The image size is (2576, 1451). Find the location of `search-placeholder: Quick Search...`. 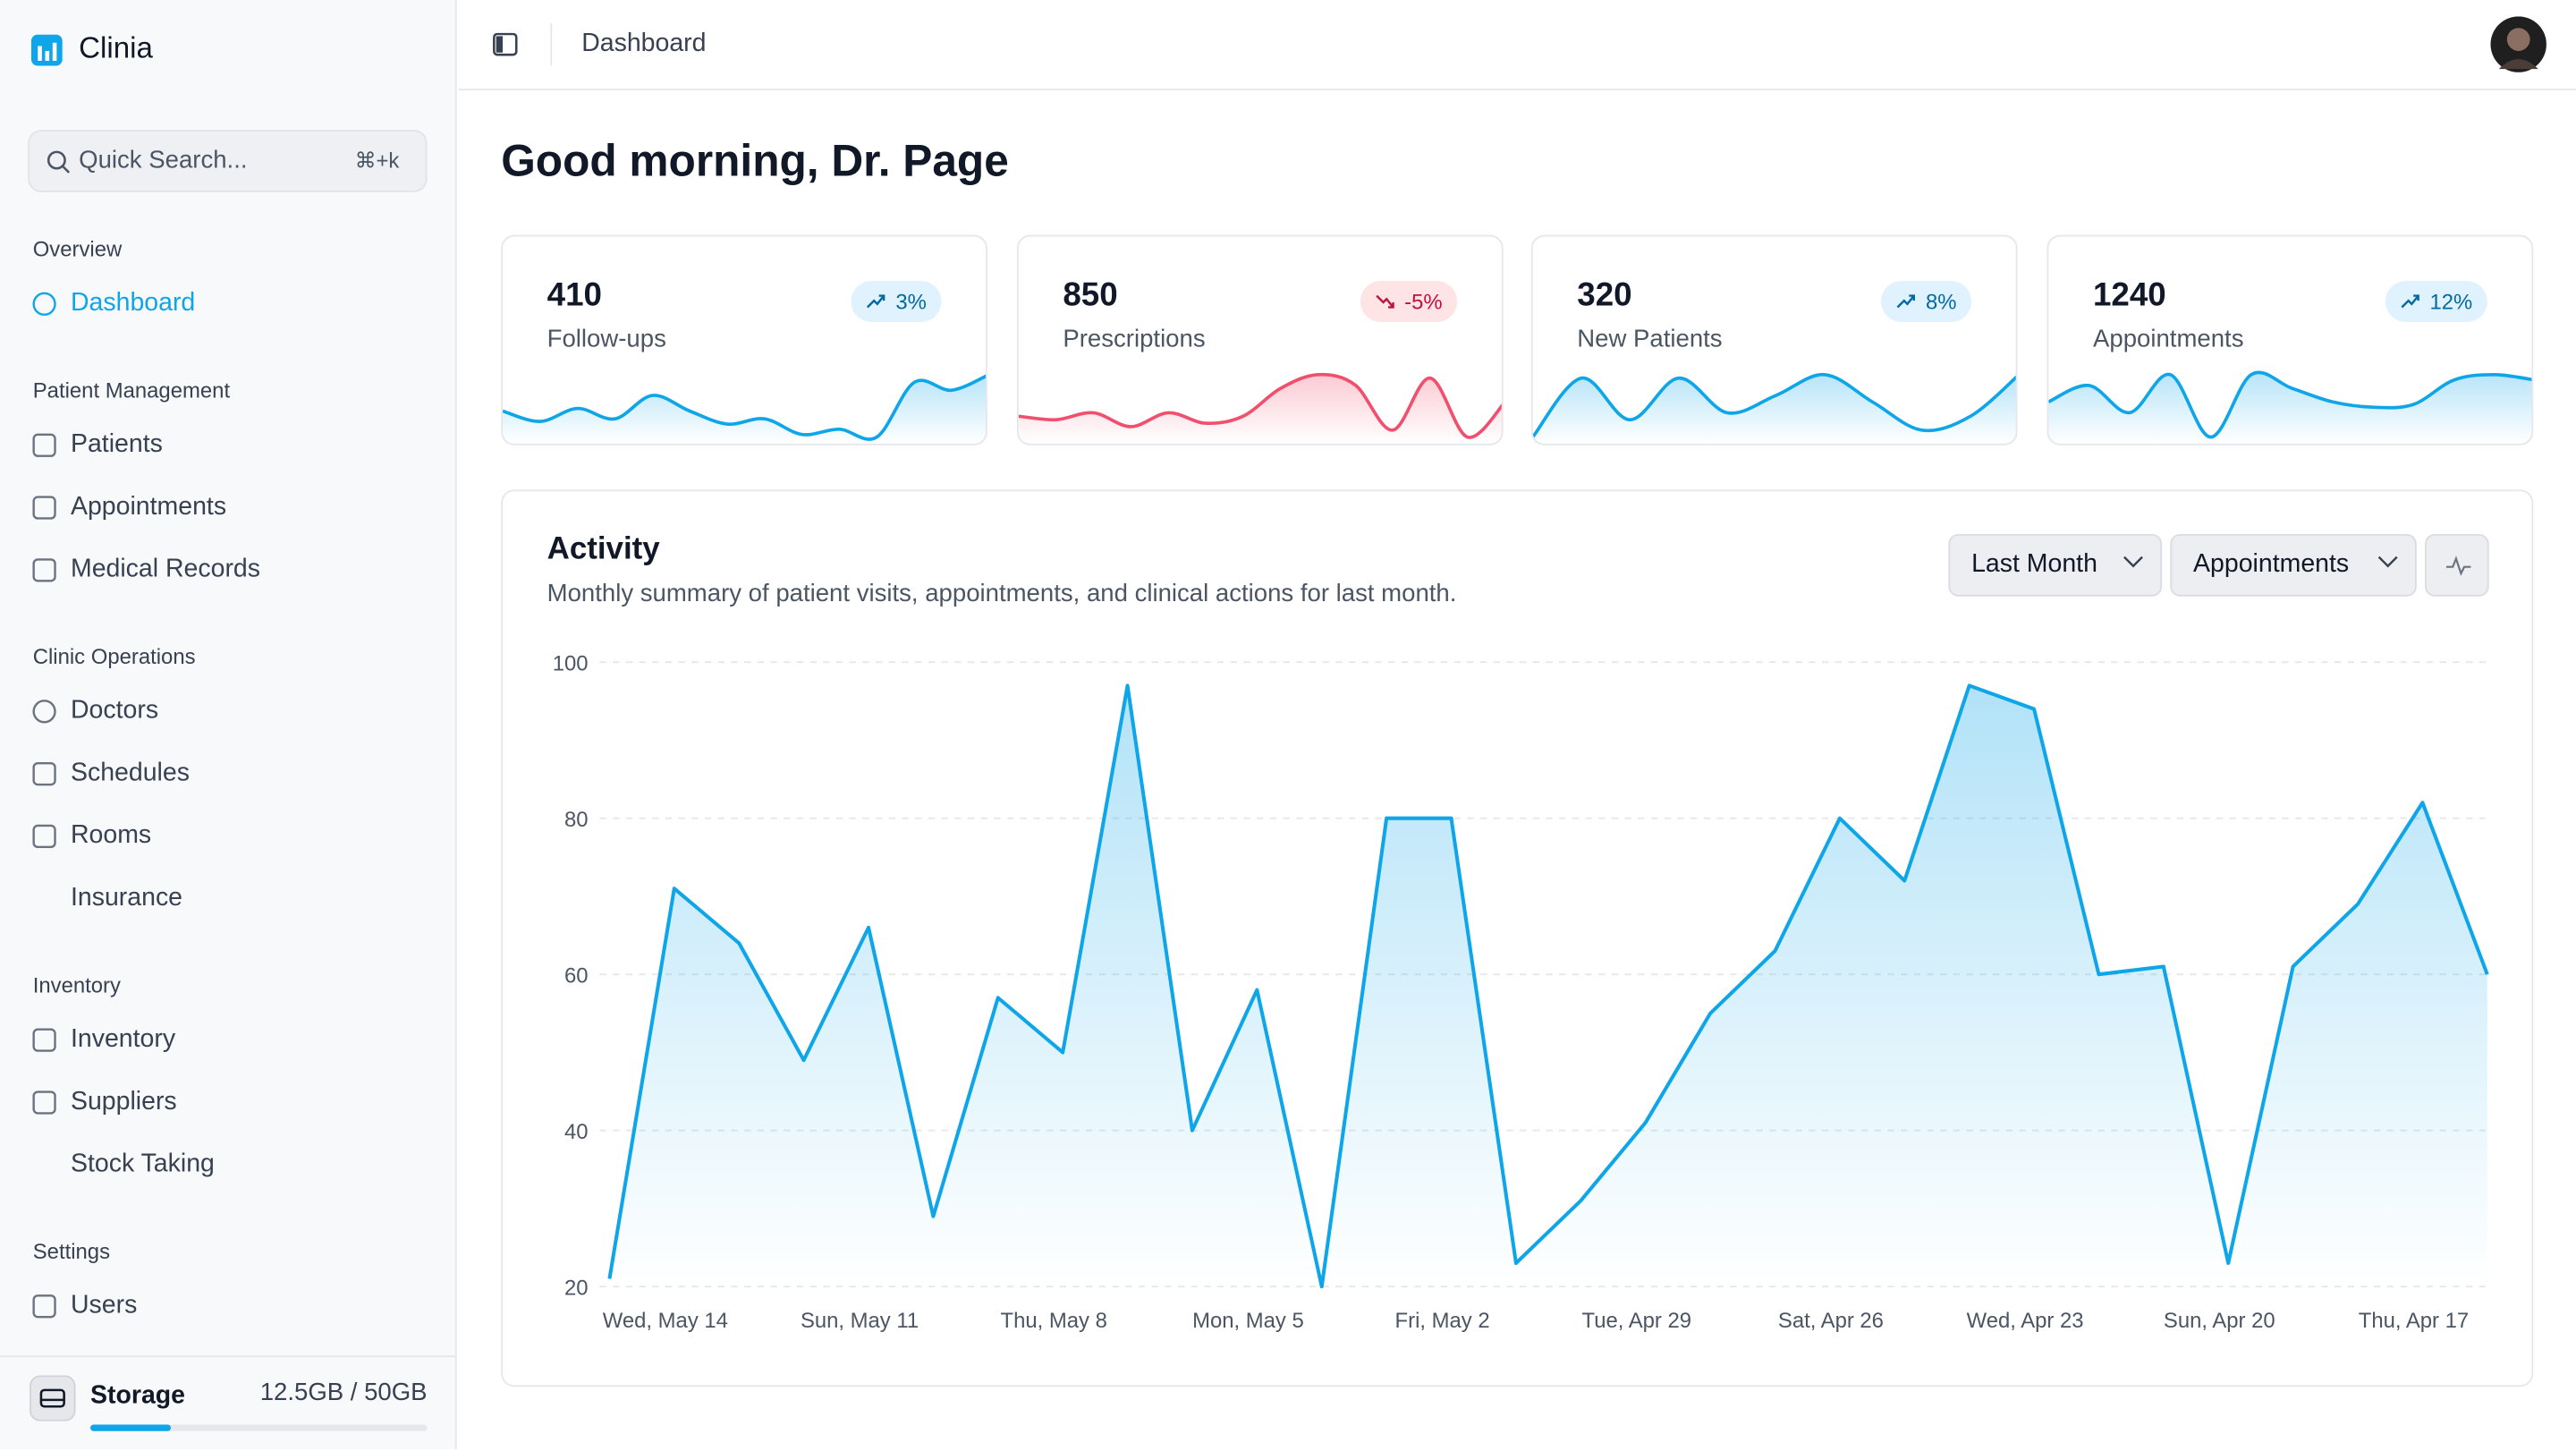

search-placeholder: Quick Search... is located at coordinates (163, 160).